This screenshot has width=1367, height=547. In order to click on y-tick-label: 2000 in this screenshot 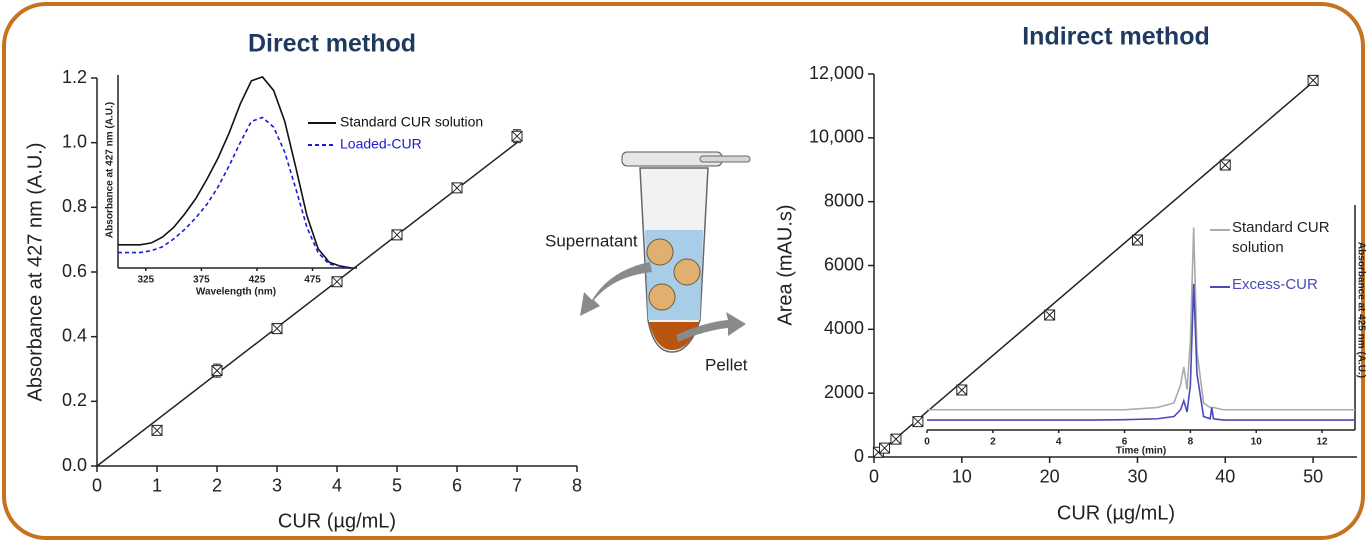, I will do `click(844, 392)`.